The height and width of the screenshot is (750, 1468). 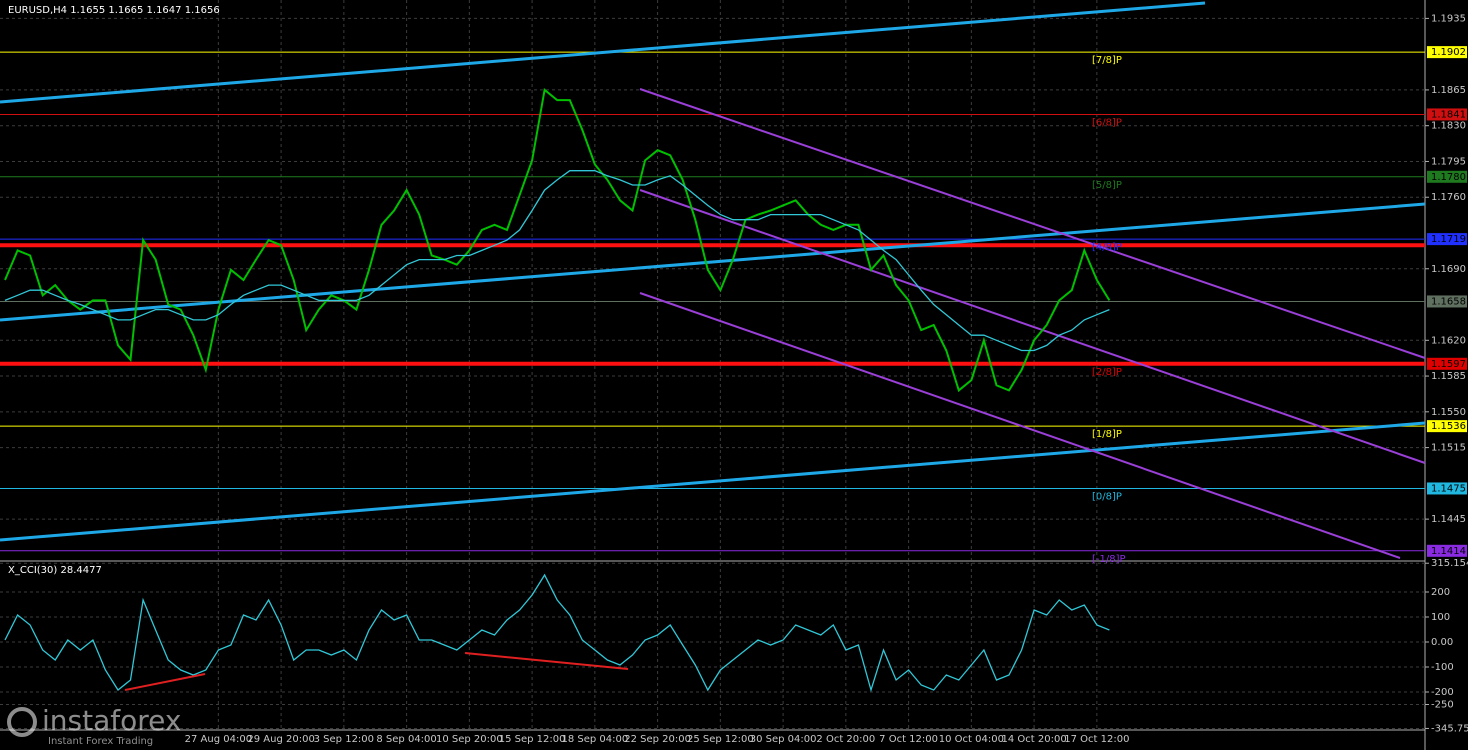 I want to click on x-tick-label: 14 Oct 20:00, so click(x=1033, y=739).